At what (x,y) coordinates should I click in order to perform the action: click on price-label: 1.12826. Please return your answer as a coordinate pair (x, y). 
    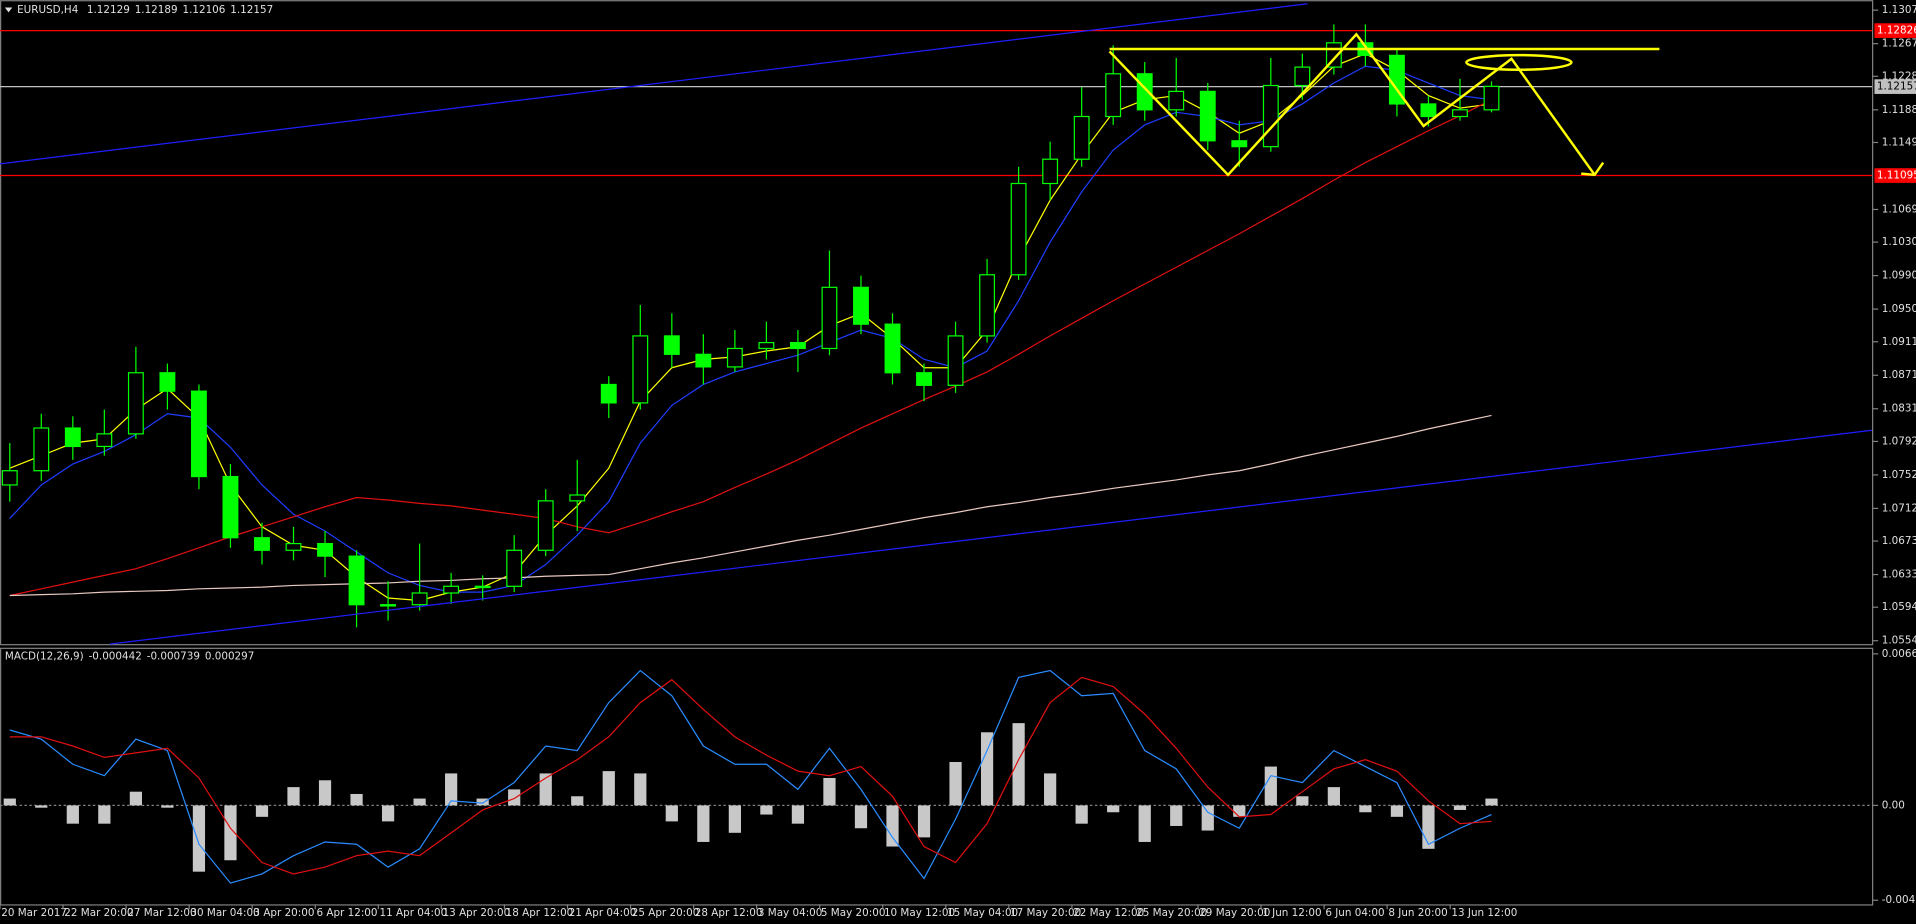
    Looking at the image, I should click on (1896, 31).